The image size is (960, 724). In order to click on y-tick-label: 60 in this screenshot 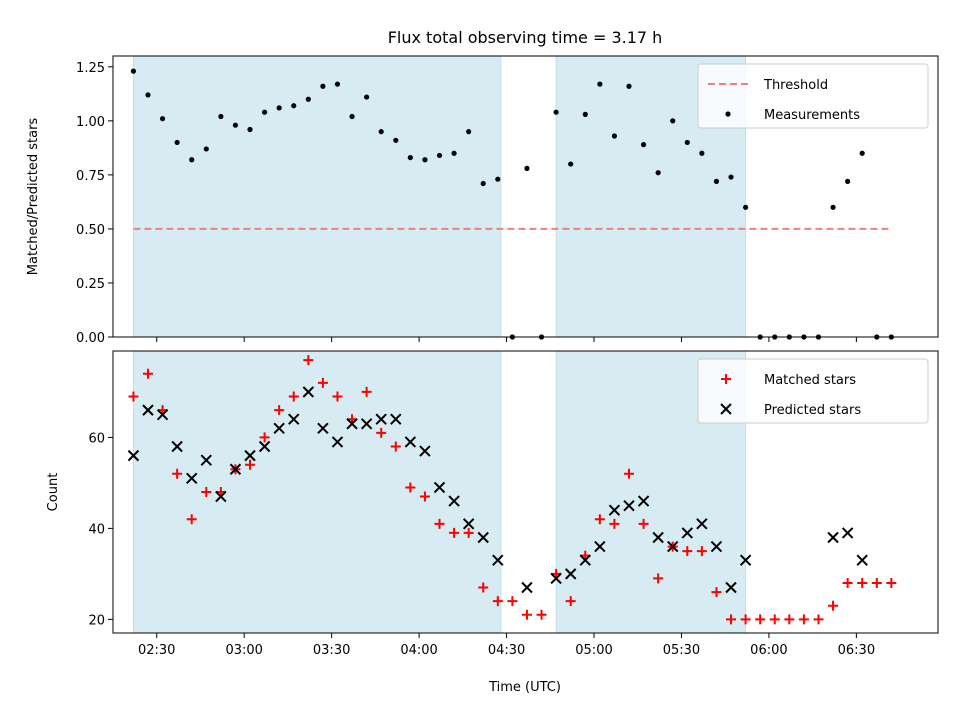, I will do `click(96, 438)`.